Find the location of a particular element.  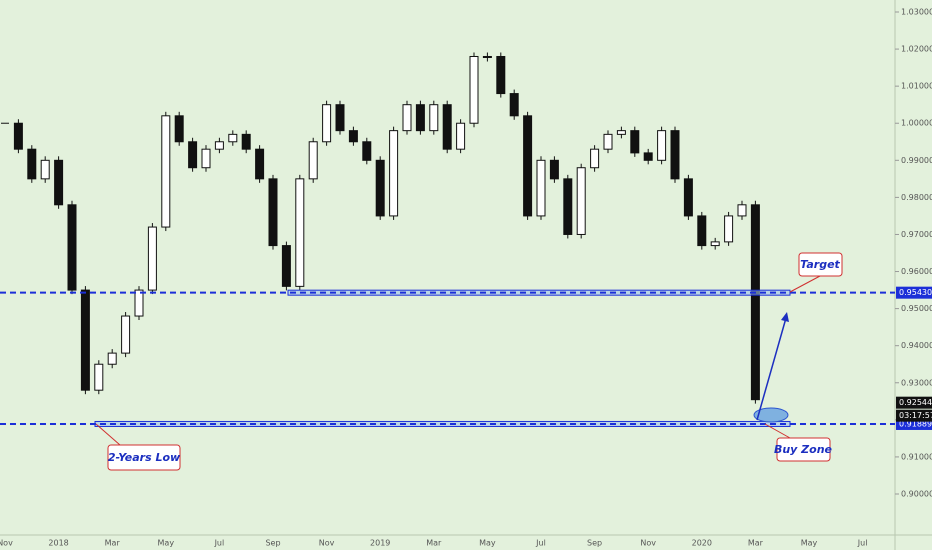

price-tag-label: 0.91889 is located at coordinates (915, 423).